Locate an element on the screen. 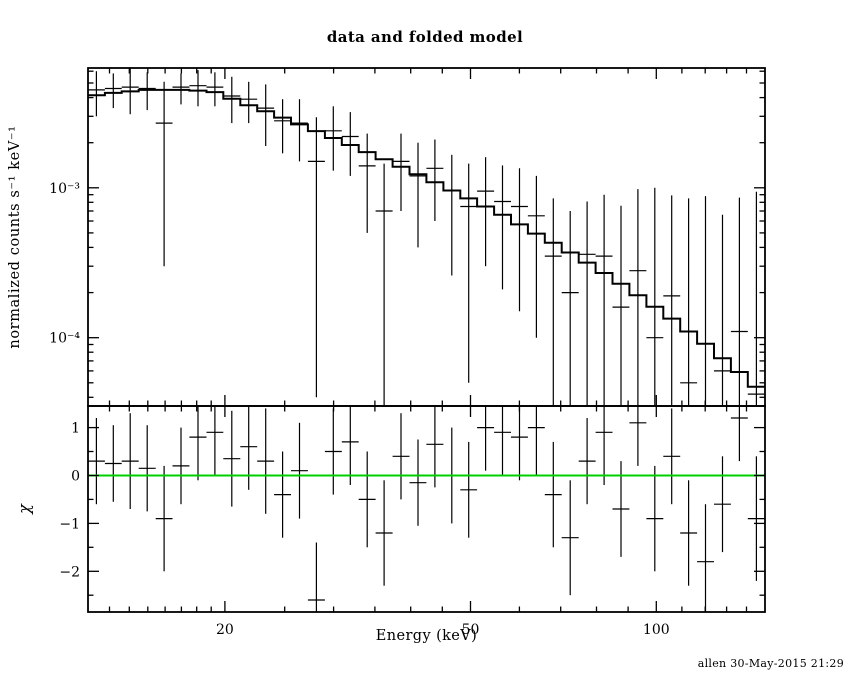 This screenshot has height=680, width=850. x-tick-label: 50 is located at coordinates (471, 630).